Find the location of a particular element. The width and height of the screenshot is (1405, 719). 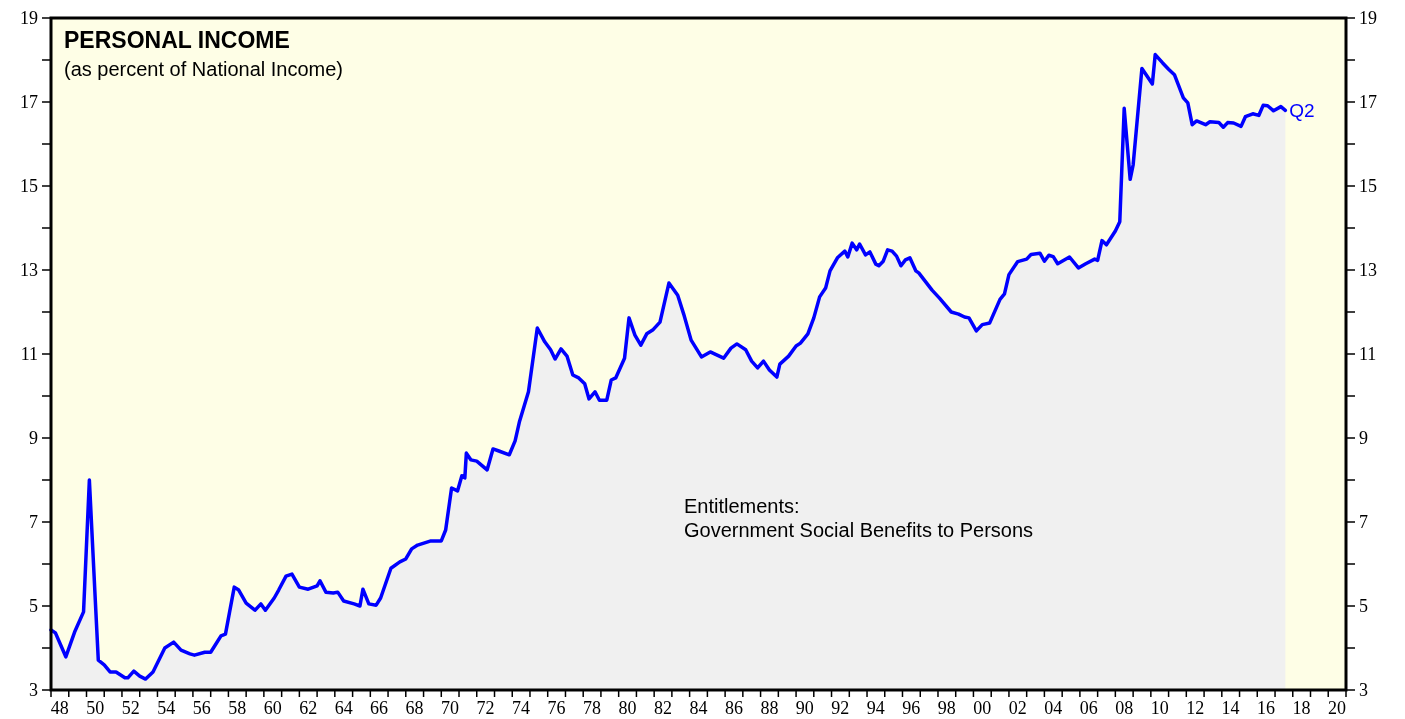

x-tick-label: 16 is located at coordinates (1266, 708).